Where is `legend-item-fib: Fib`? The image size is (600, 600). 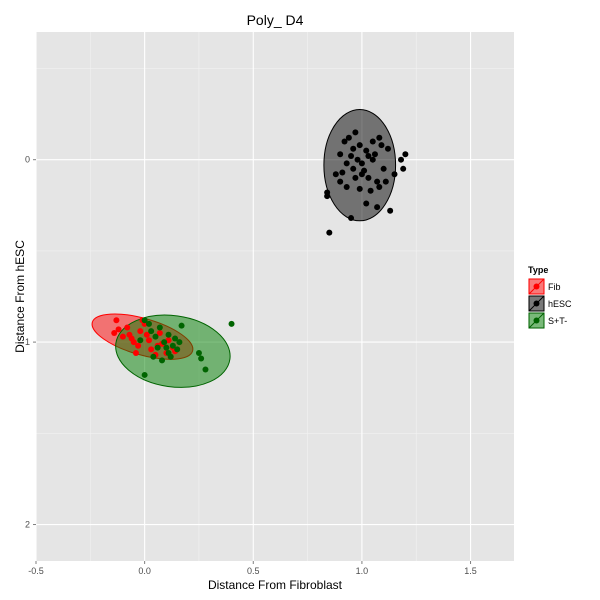 legend-item-fib: Fib is located at coordinates (544, 286).